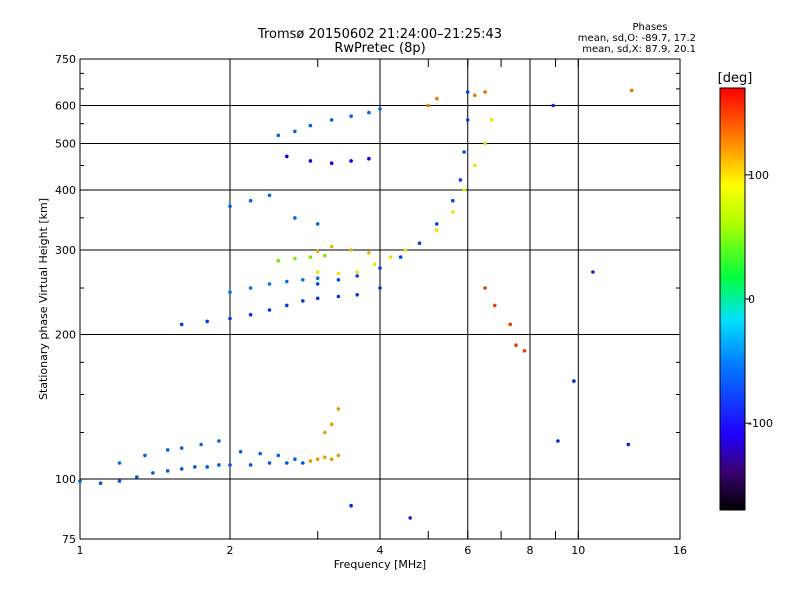 The image size is (800, 600). I want to click on colorbar-tick-label: -100, so click(760, 423).